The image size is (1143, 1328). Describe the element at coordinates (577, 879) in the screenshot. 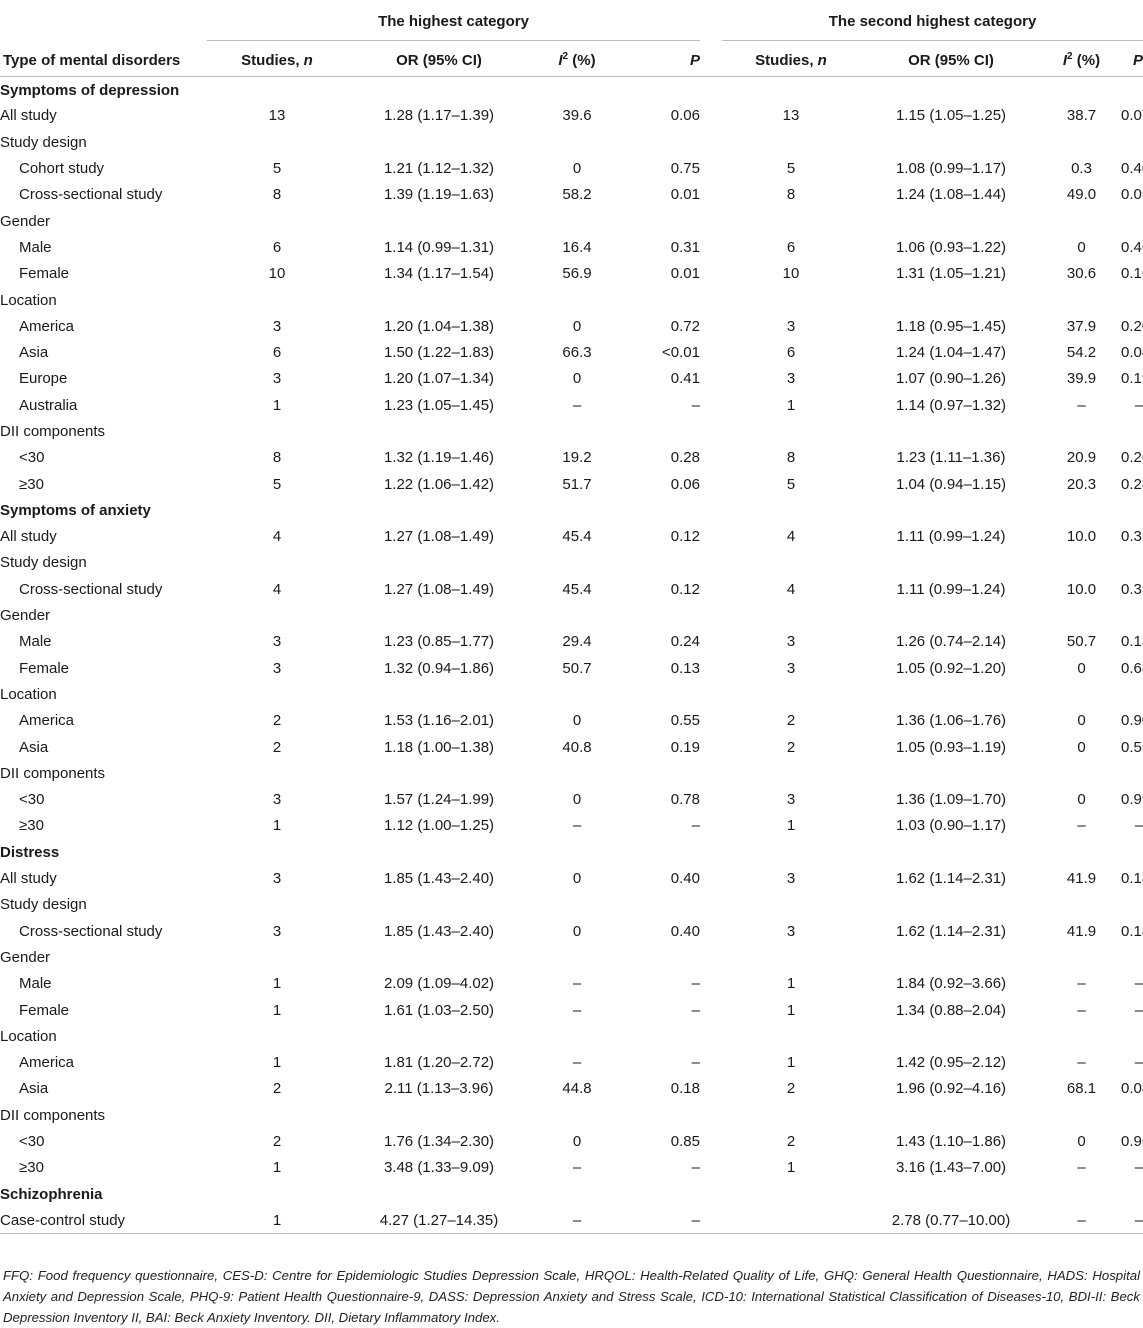

I see `i2-cell: 0` at that location.